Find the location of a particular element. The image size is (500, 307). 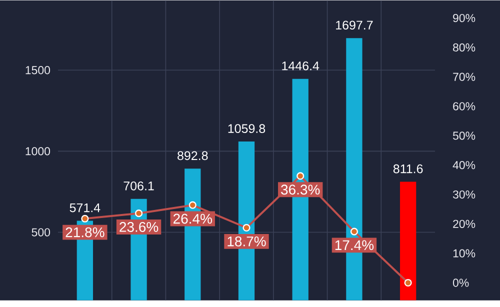

data-label: 23.6% is located at coordinates (139, 227).